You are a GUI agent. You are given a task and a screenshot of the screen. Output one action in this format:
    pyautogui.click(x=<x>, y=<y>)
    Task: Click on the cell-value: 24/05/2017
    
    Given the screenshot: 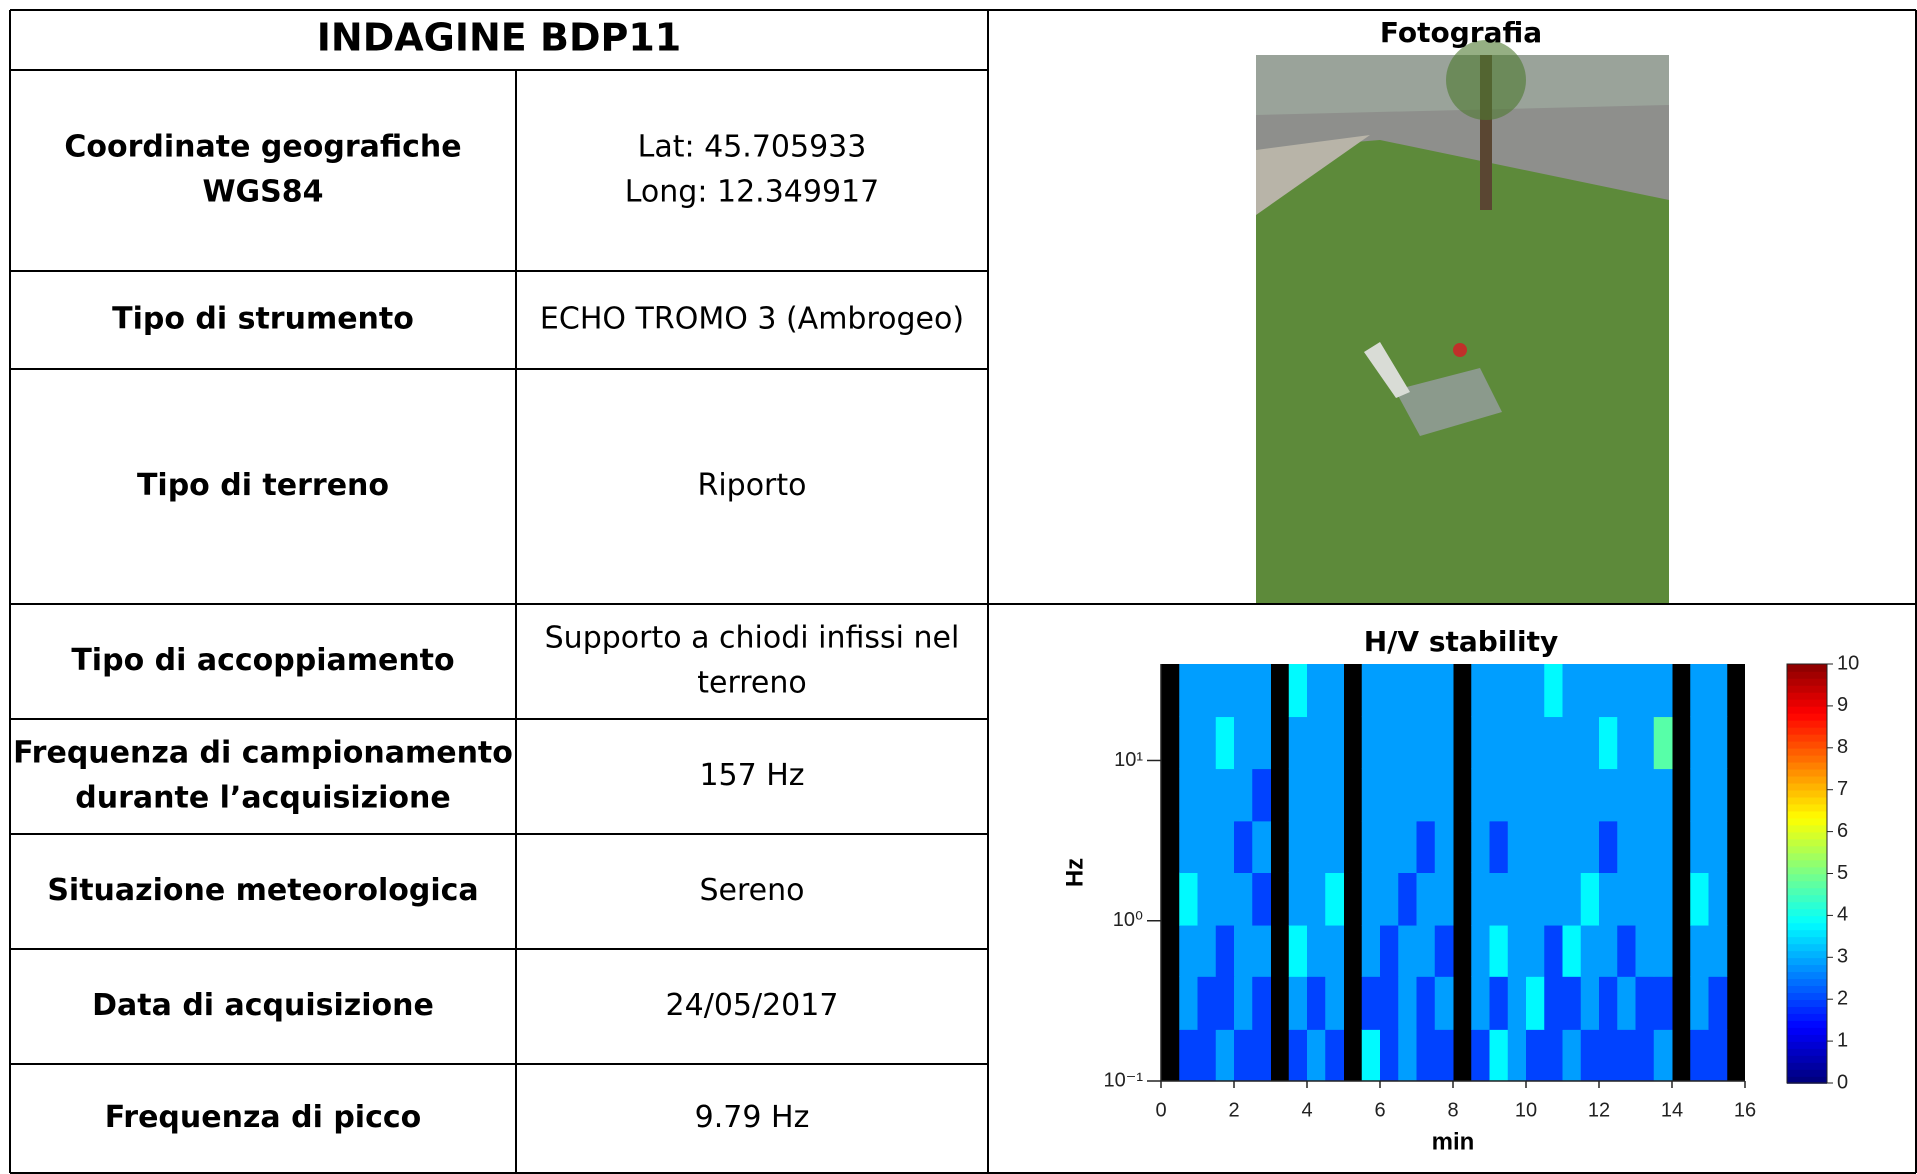 What is the action you would take?
    pyautogui.click(x=752, y=1005)
    